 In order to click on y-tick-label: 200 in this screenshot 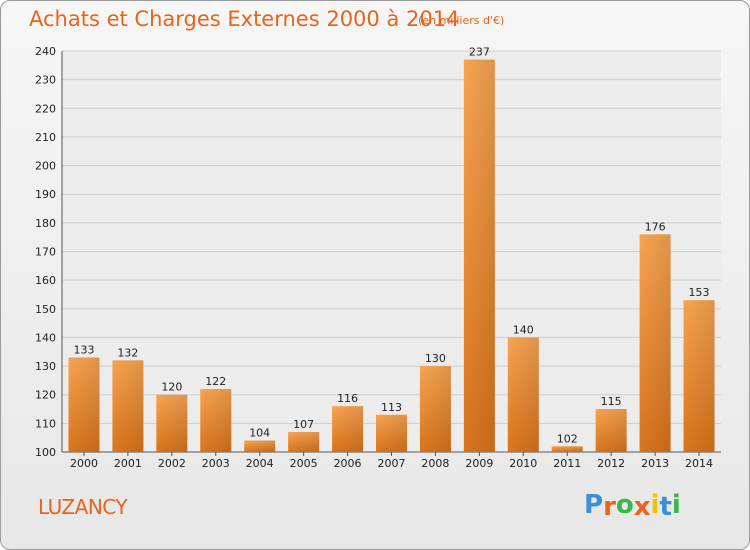, I will do `click(45, 166)`.